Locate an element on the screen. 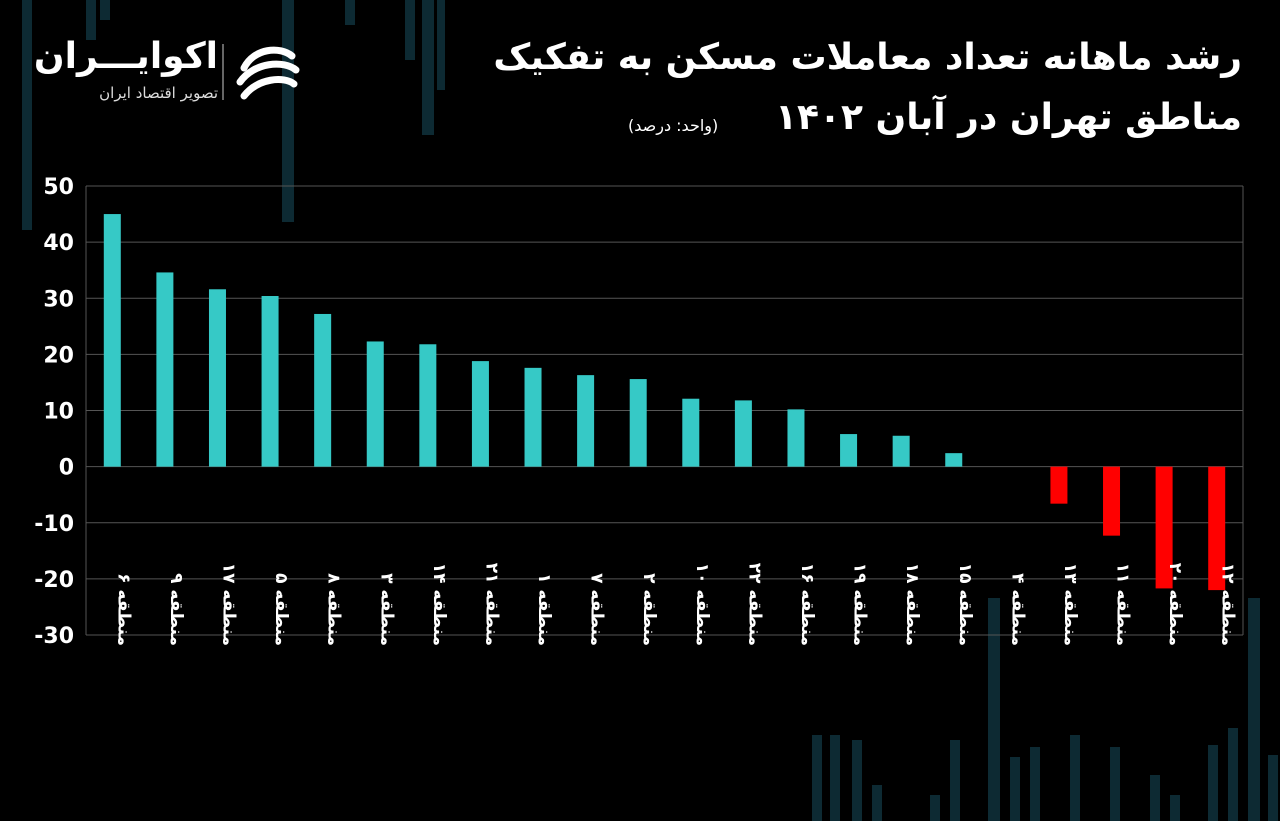 The height and width of the screenshot is (821, 1280). y-tick-label: 20 is located at coordinates (58, 355).